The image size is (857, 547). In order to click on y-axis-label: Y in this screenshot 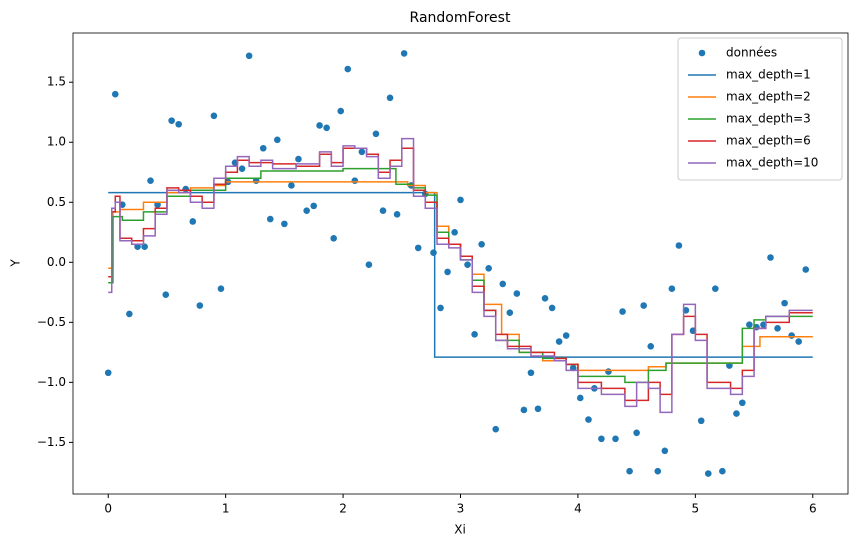, I will do `click(16, 263)`.